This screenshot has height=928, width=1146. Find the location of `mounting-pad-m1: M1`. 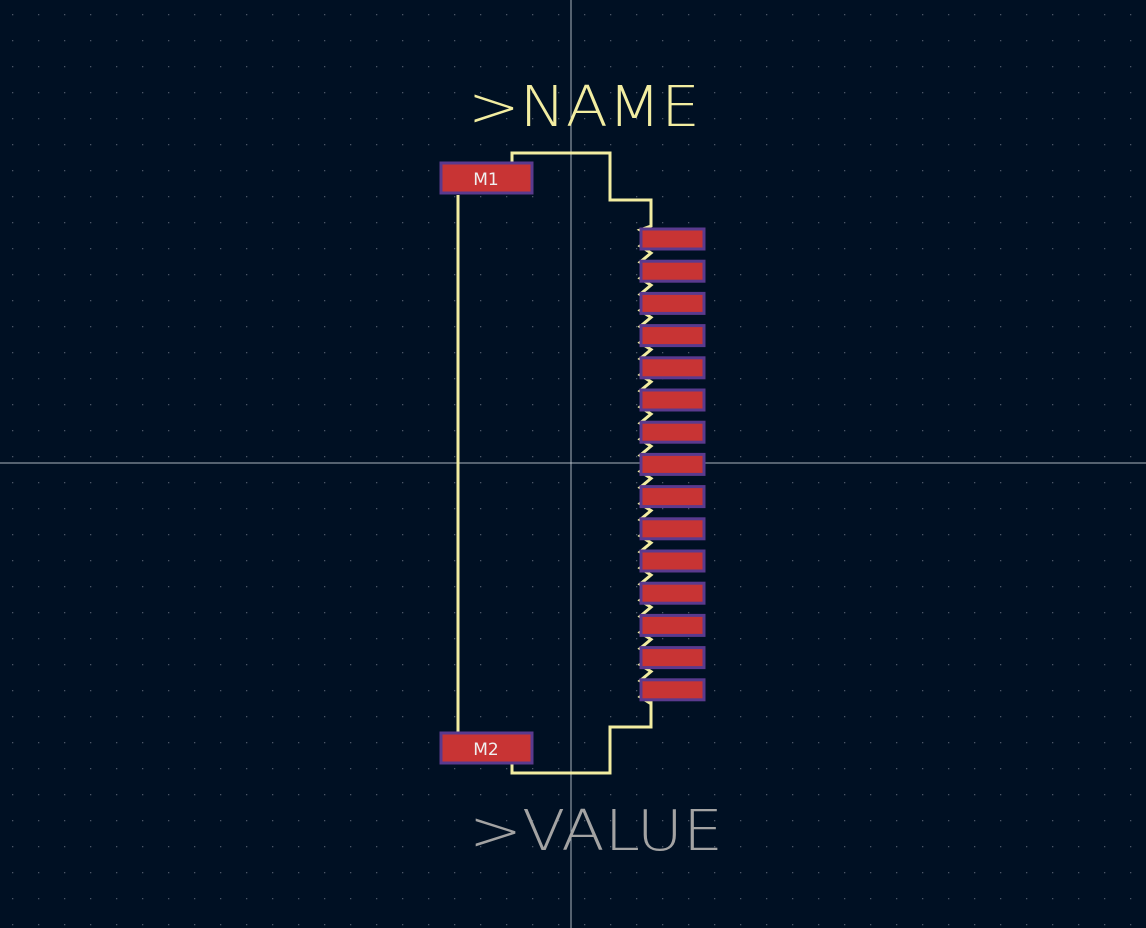

mounting-pad-m1: M1 is located at coordinates (486, 178).